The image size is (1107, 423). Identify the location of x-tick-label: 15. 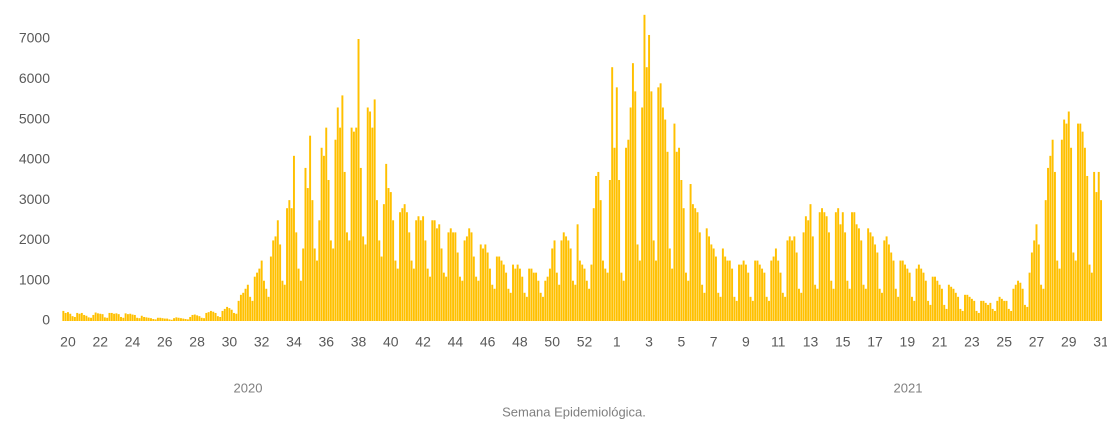
(843, 342).